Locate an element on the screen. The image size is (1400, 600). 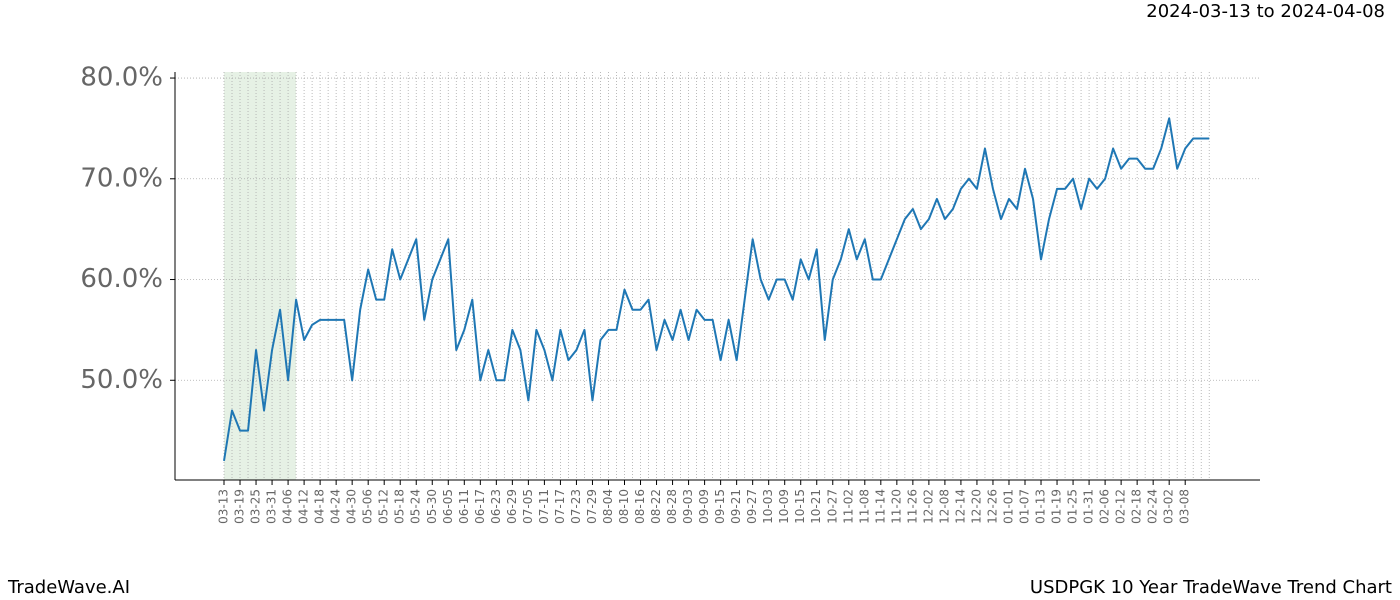
x-tick-label: 10-21 is located at coordinates (816, 506).